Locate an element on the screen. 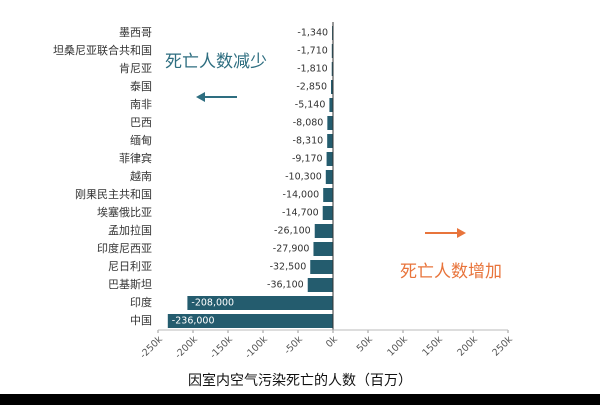 This screenshot has width=600, height=405. value-label: -26,100 is located at coordinates (292, 231).